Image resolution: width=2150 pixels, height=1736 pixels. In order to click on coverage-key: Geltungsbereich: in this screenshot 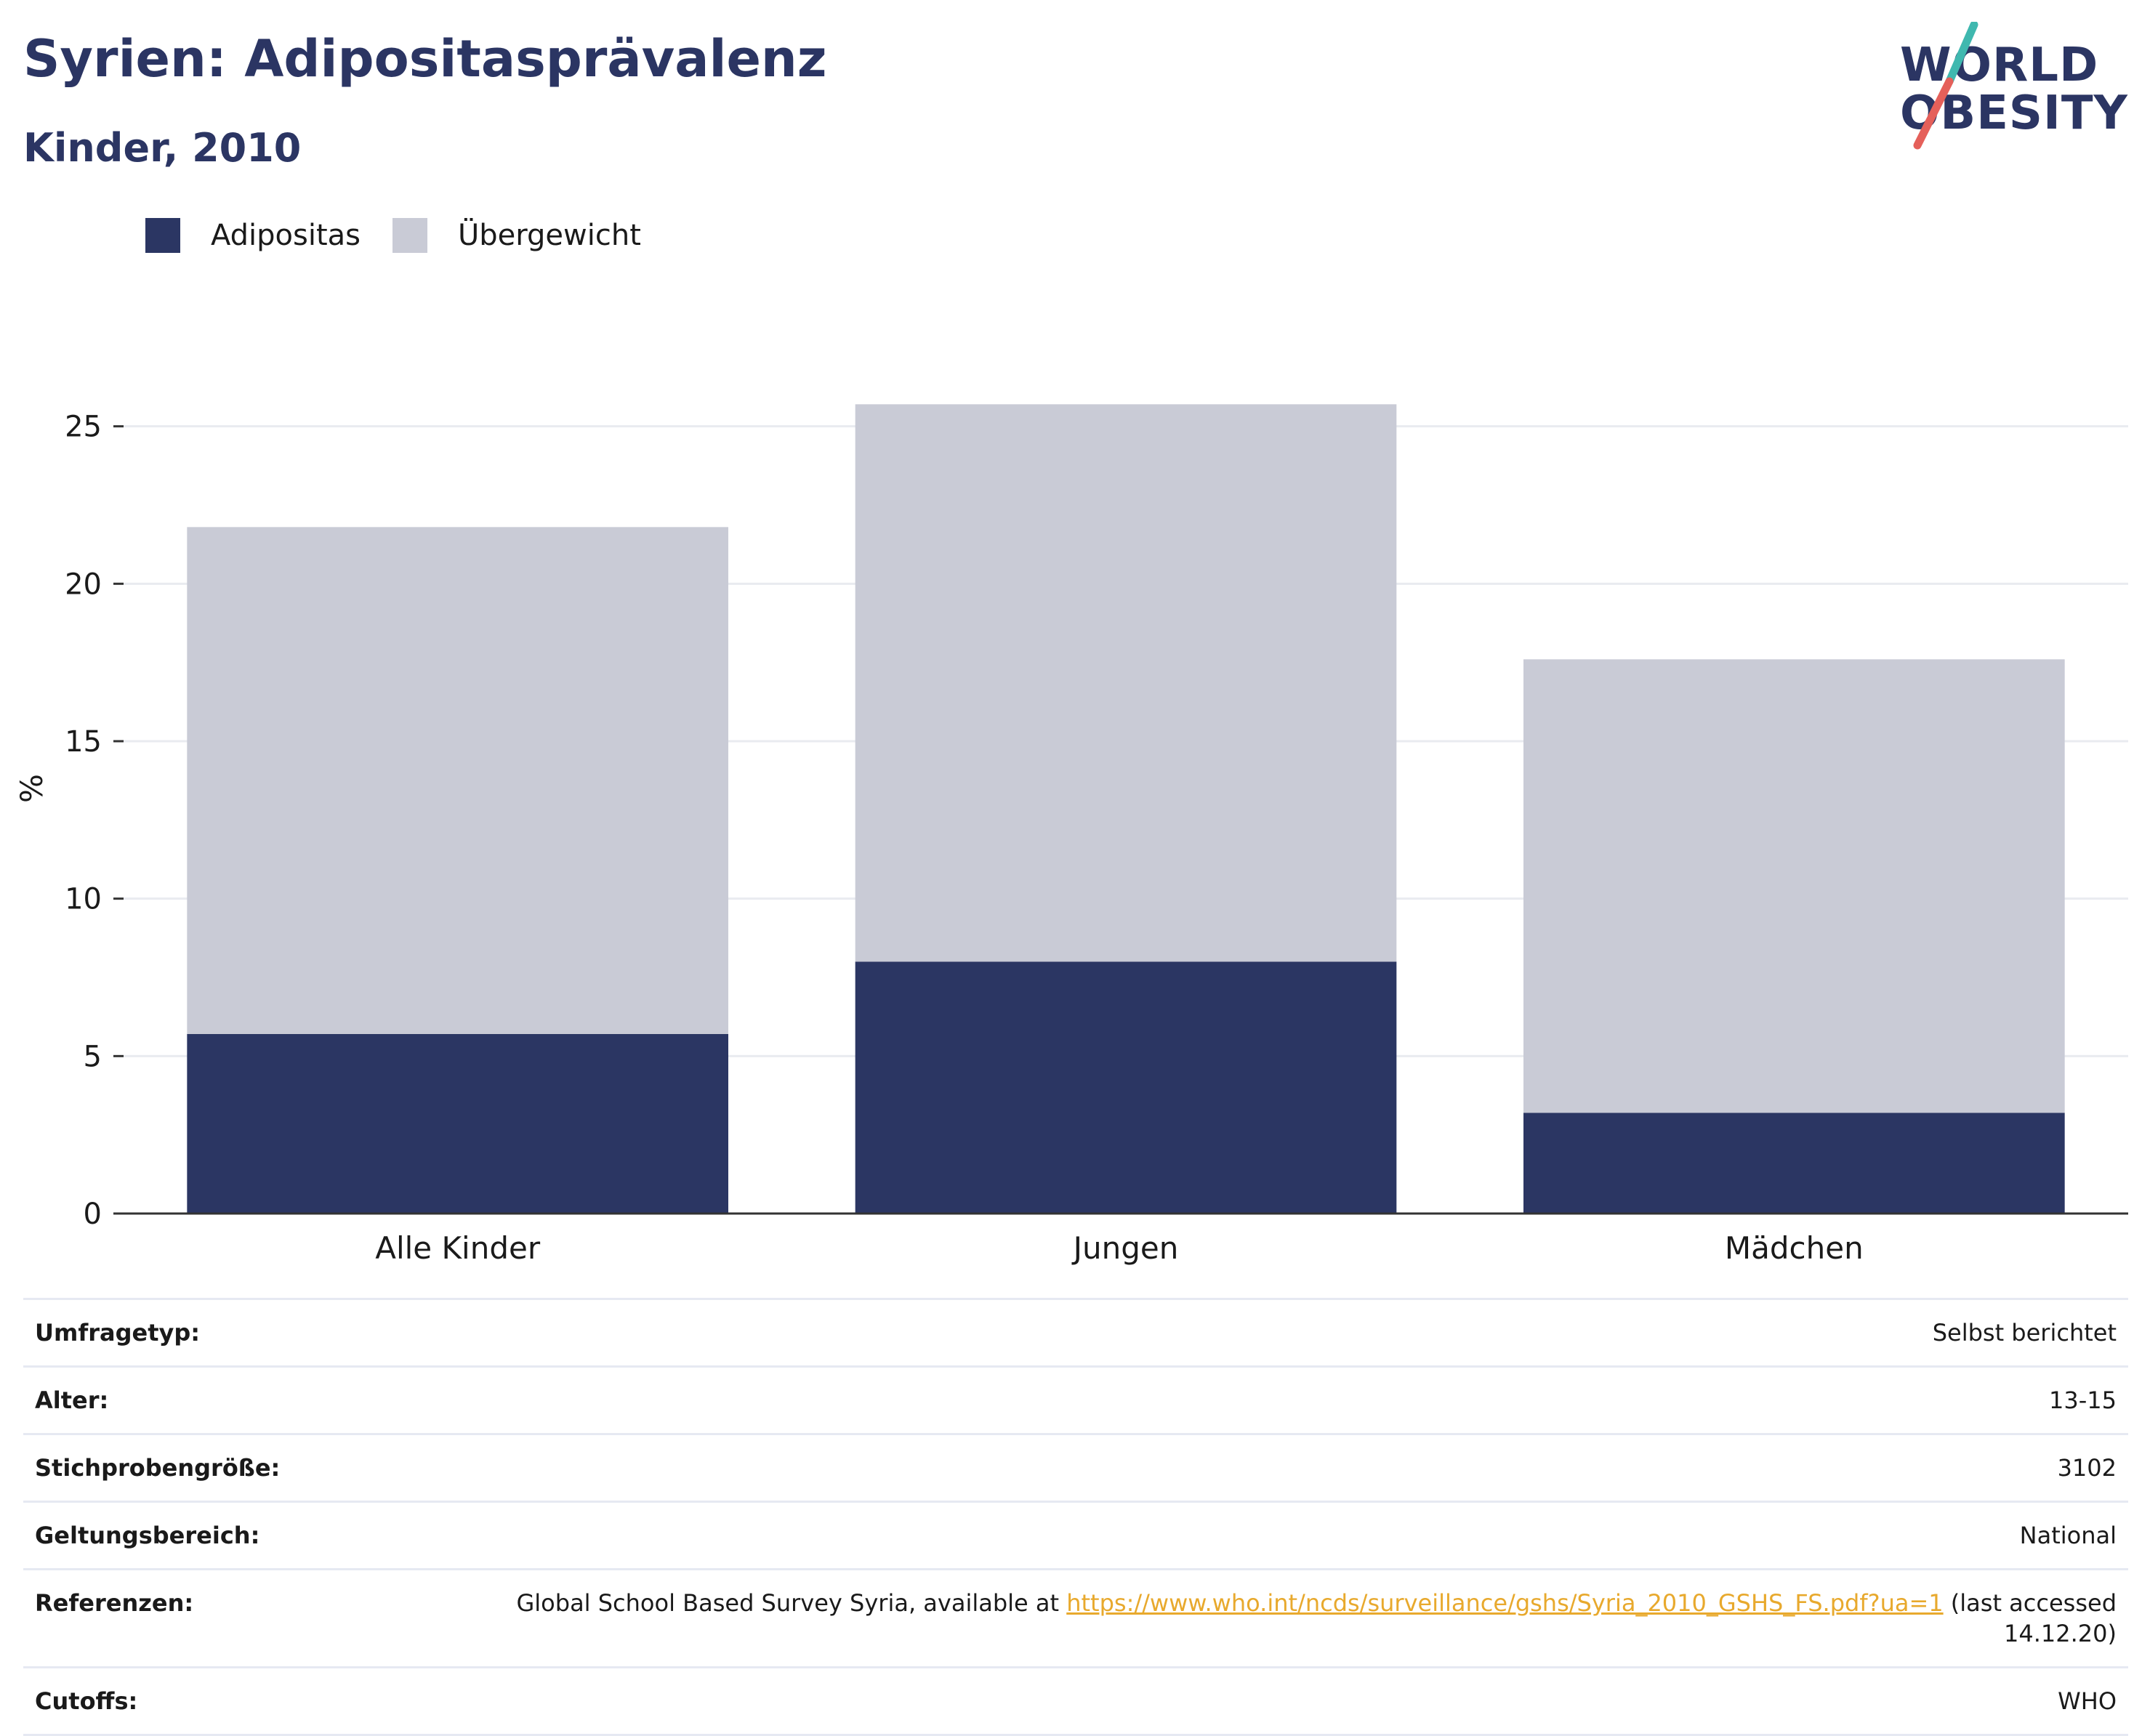, I will do `click(253, 1535)`.